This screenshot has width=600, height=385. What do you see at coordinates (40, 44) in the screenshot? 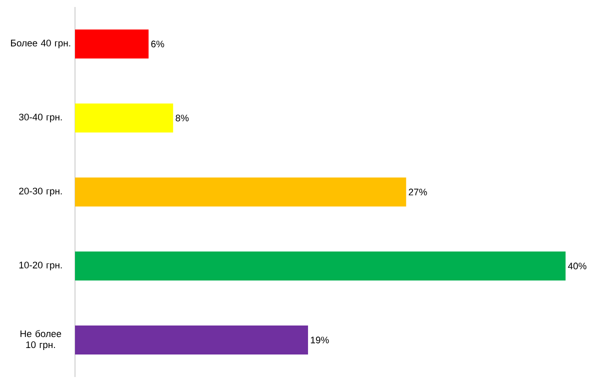
I see `y-tick-label: Более 40 грн.` at bounding box center [40, 44].